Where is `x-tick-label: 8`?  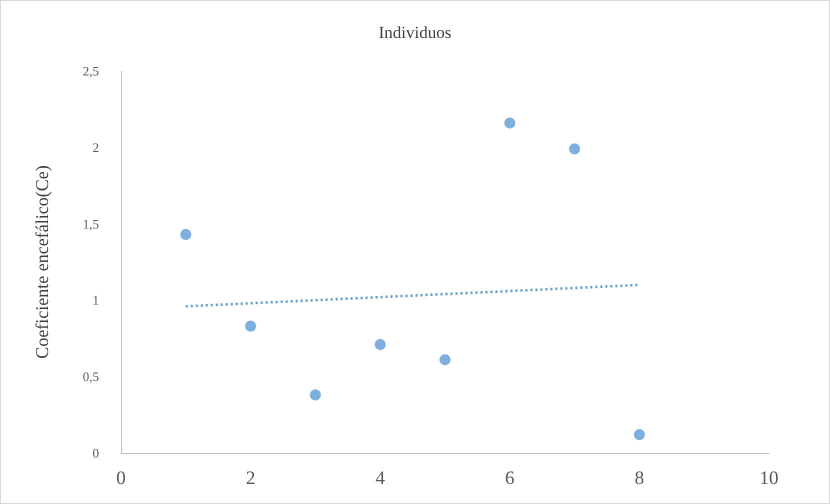 x-tick-label: 8 is located at coordinates (639, 478).